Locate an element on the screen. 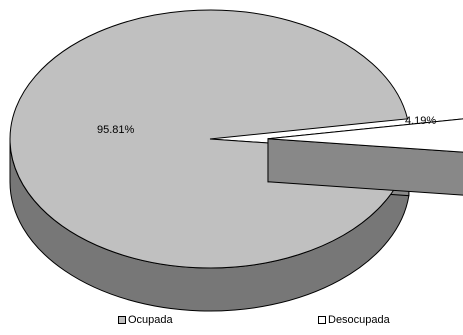 This screenshot has width=463, height=335. slice-desocupada is located at coordinates (365, 135).